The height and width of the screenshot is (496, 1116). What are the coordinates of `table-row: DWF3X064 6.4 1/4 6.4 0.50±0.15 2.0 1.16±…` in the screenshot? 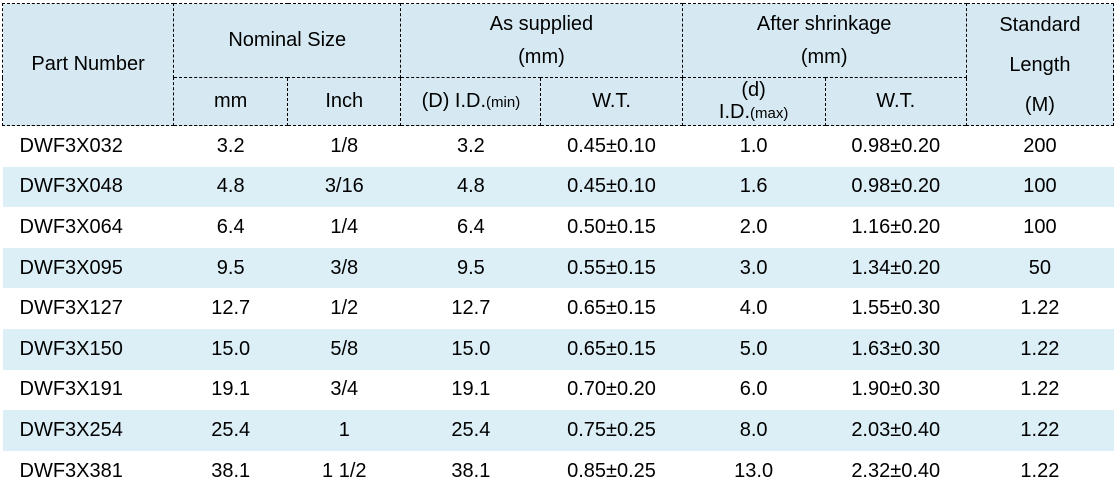 It's located at (558, 227).